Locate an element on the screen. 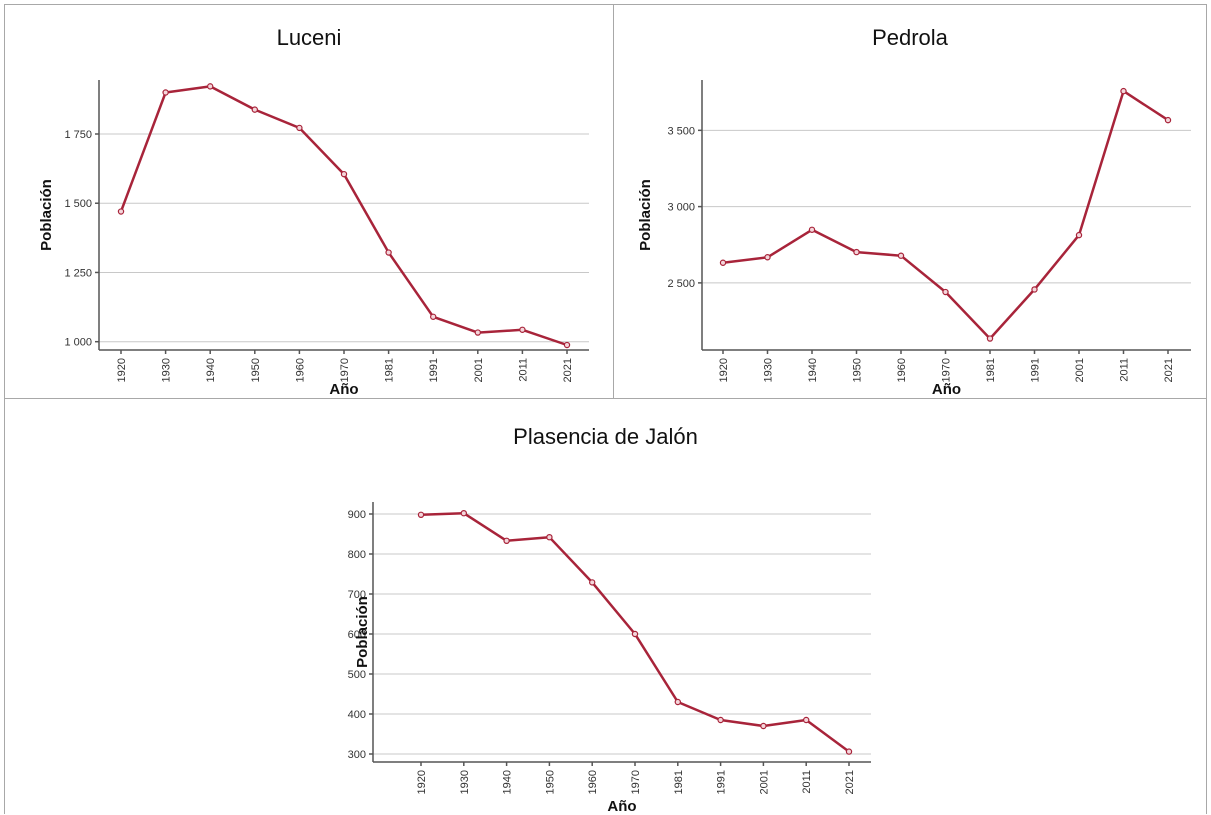 This screenshot has height=815, width=1211. chart-title: Luceni is located at coordinates (309, 37).